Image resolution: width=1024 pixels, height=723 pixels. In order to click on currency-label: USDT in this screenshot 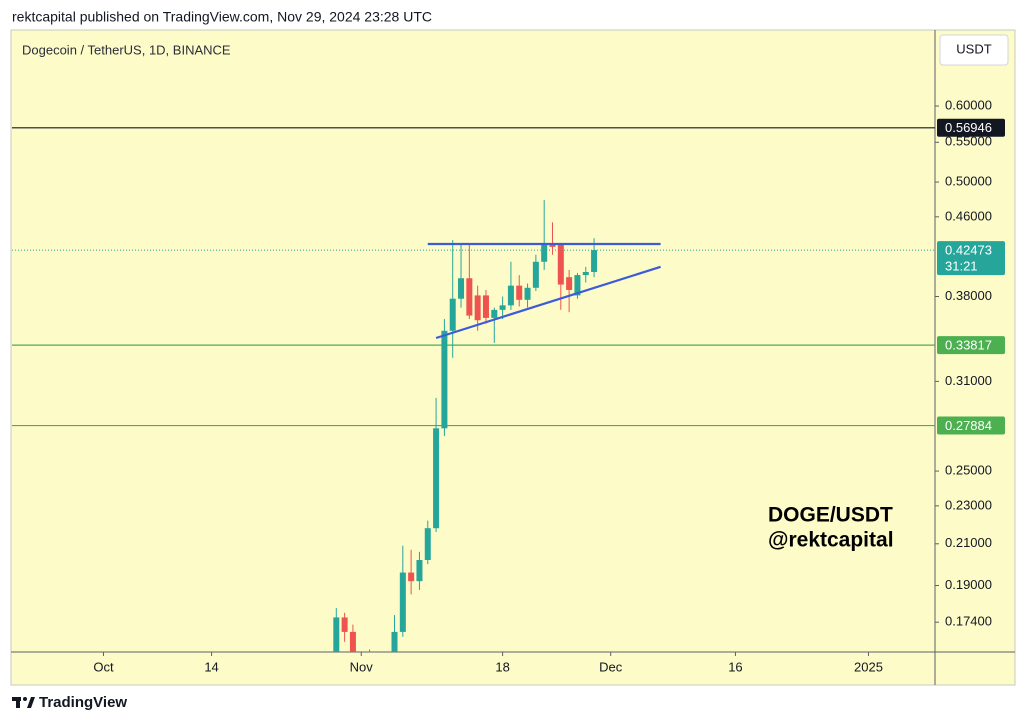, I will do `click(973, 48)`.